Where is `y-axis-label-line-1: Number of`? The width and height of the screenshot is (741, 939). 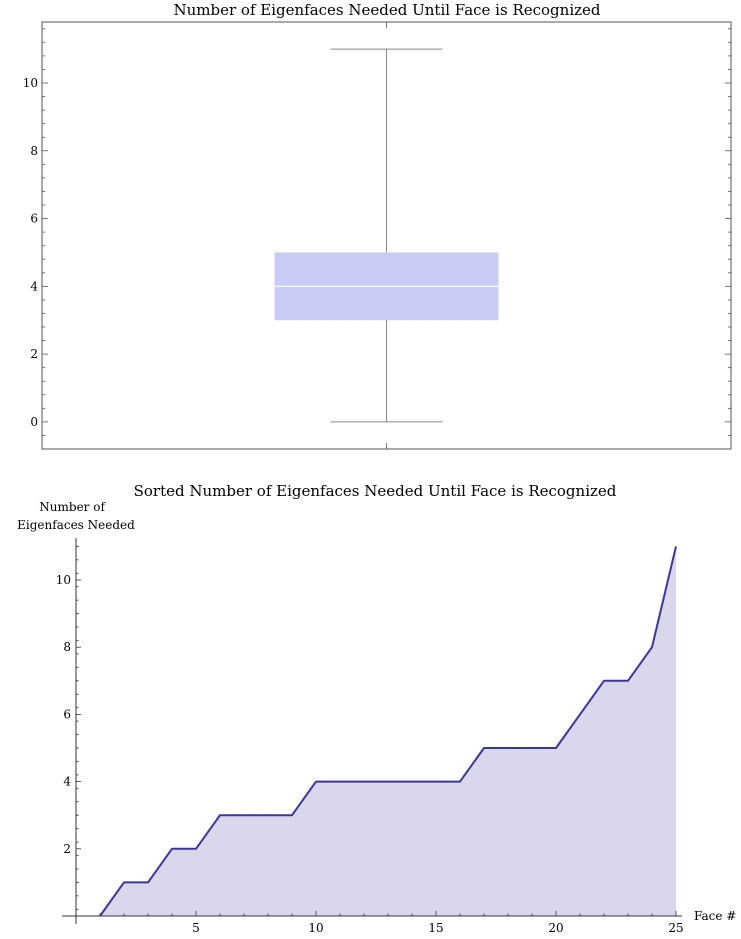
y-axis-label-line-1: Number of is located at coordinates (72, 507).